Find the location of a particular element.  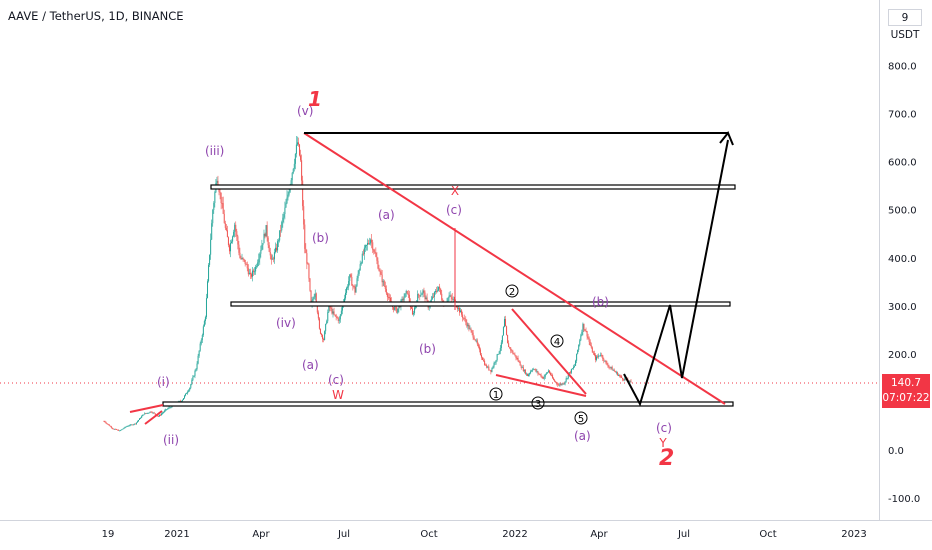

y-tick-label: 800.0 is located at coordinates (902, 67).